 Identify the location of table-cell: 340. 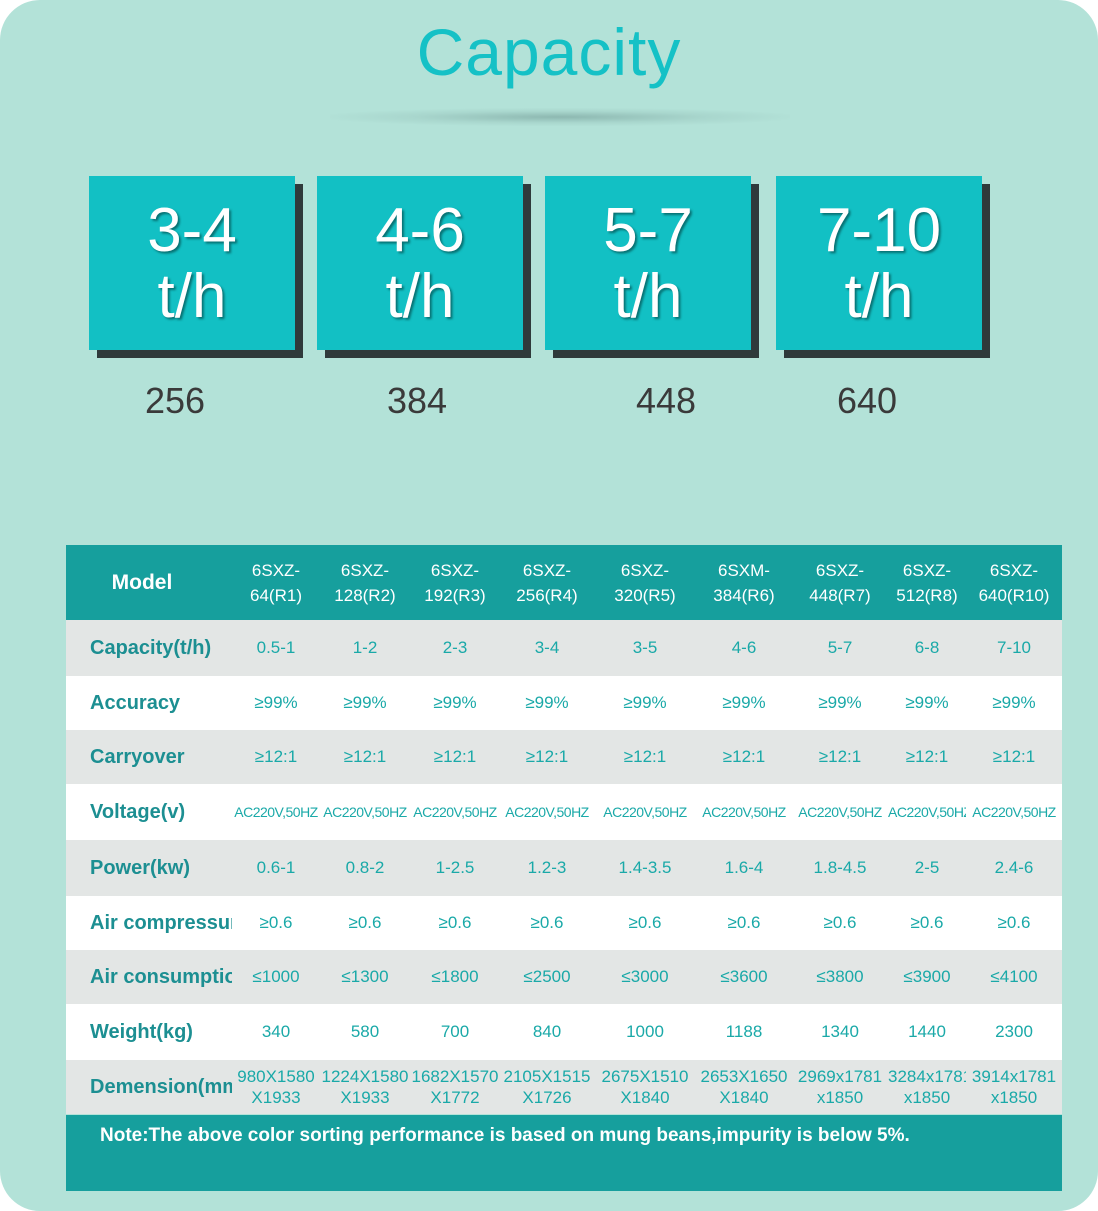
(276, 1032).